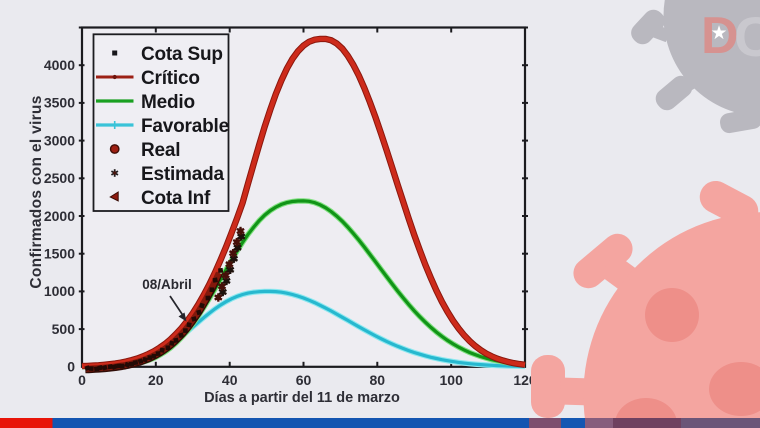 The width and height of the screenshot is (760, 428). What do you see at coordinates (378, 380) in the screenshot?
I see `svg-text: 80` at bounding box center [378, 380].